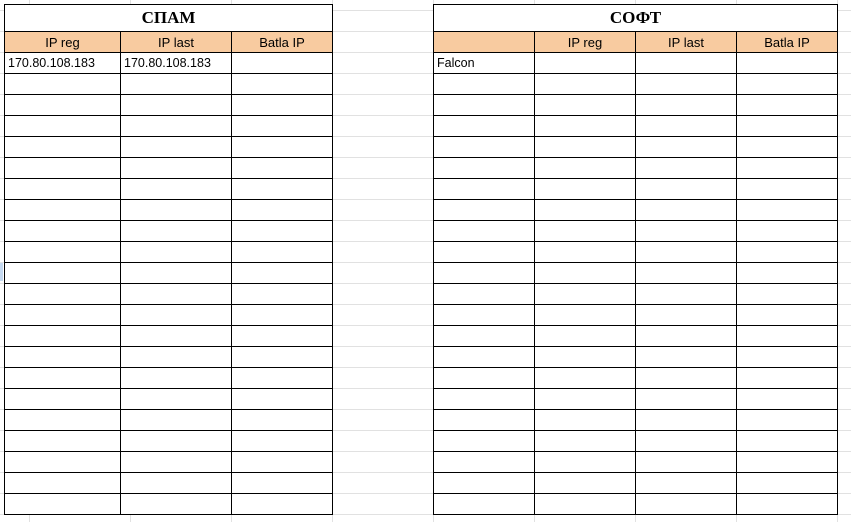 The height and width of the screenshot is (522, 851). Describe the element at coordinates (282, 42) in the screenshot. I see `header-batla-ip: Batla IP` at that location.